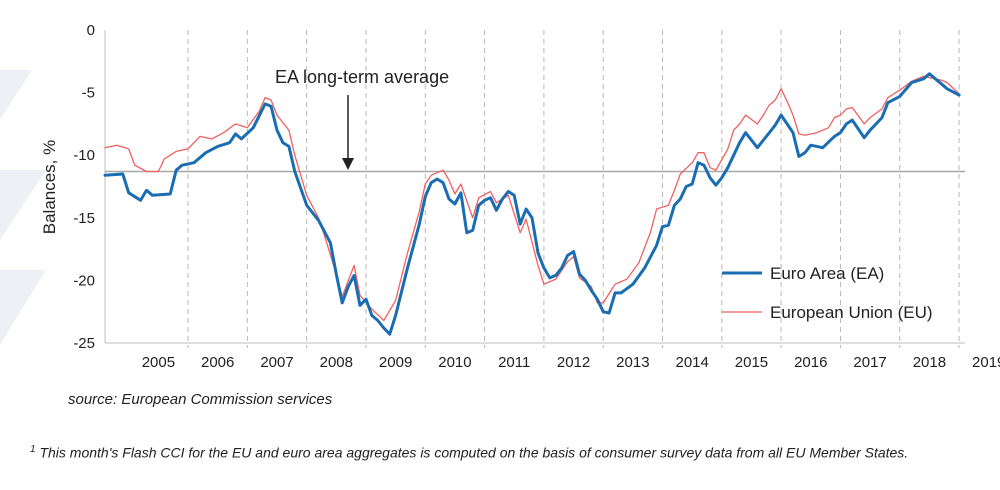 The height and width of the screenshot is (490, 1000). What do you see at coordinates (869, 362) in the screenshot?
I see `x-tick-label: 2017` at bounding box center [869, 362].